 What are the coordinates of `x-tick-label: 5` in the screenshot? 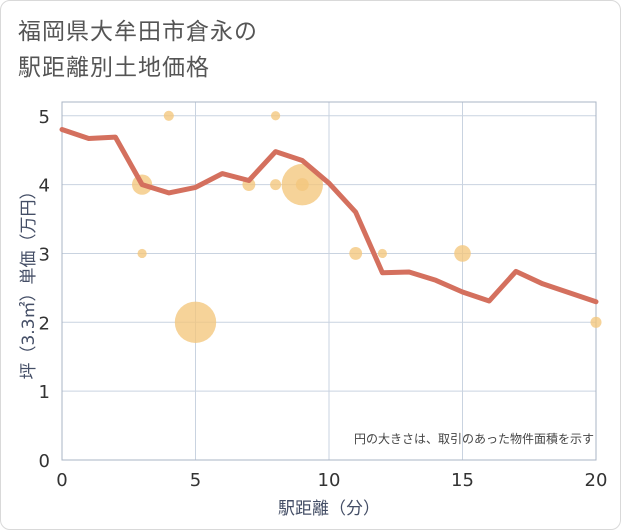 It's located at (195, 480).